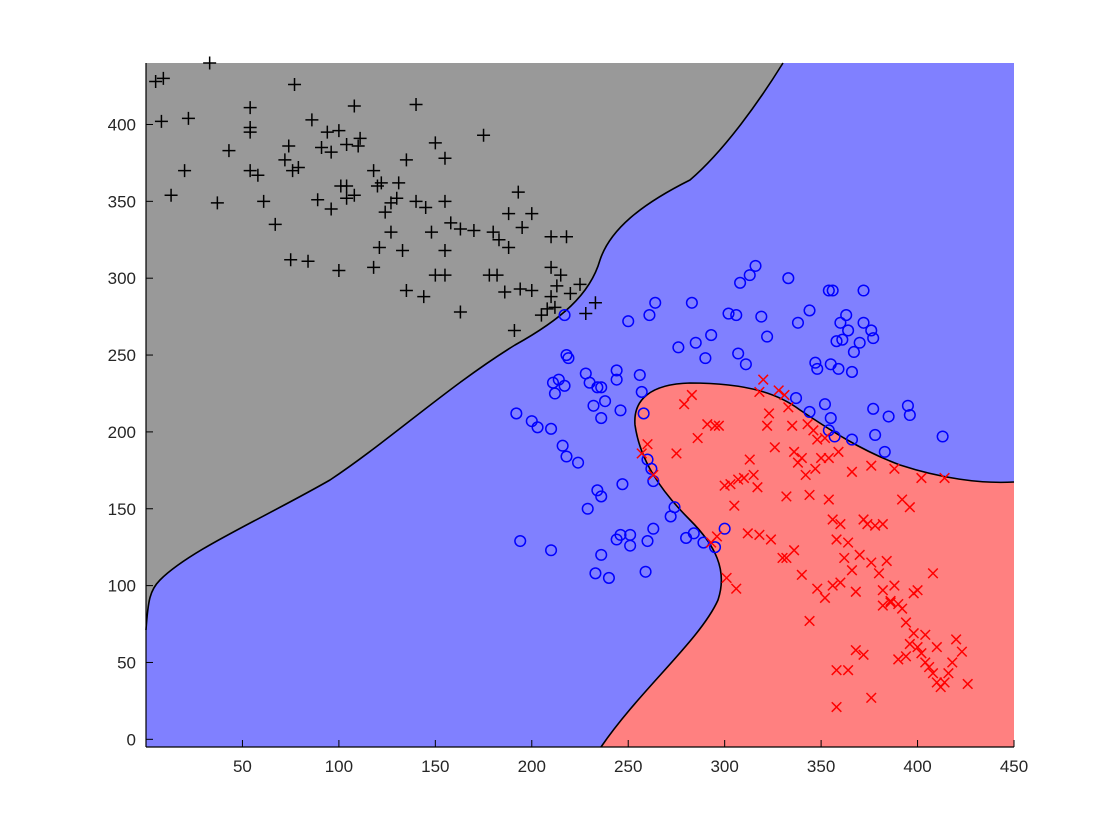 This screenshot has height=840, width=1120. Describe the element at coordinates (122, 586) in the screenshot. I see `y-tick-label: 100` at that location.